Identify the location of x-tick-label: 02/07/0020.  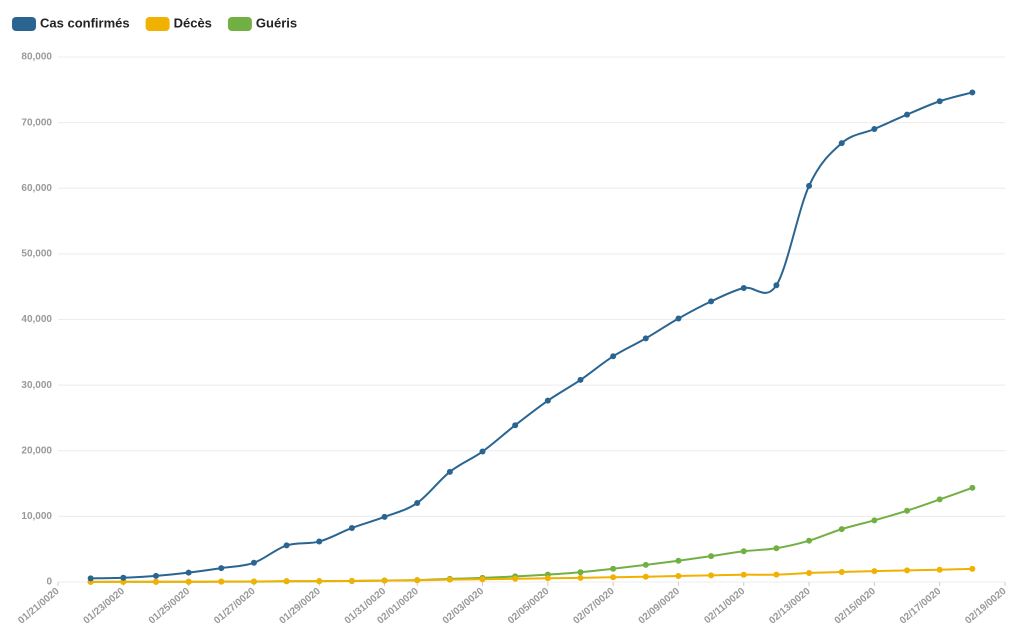
(594, 606).